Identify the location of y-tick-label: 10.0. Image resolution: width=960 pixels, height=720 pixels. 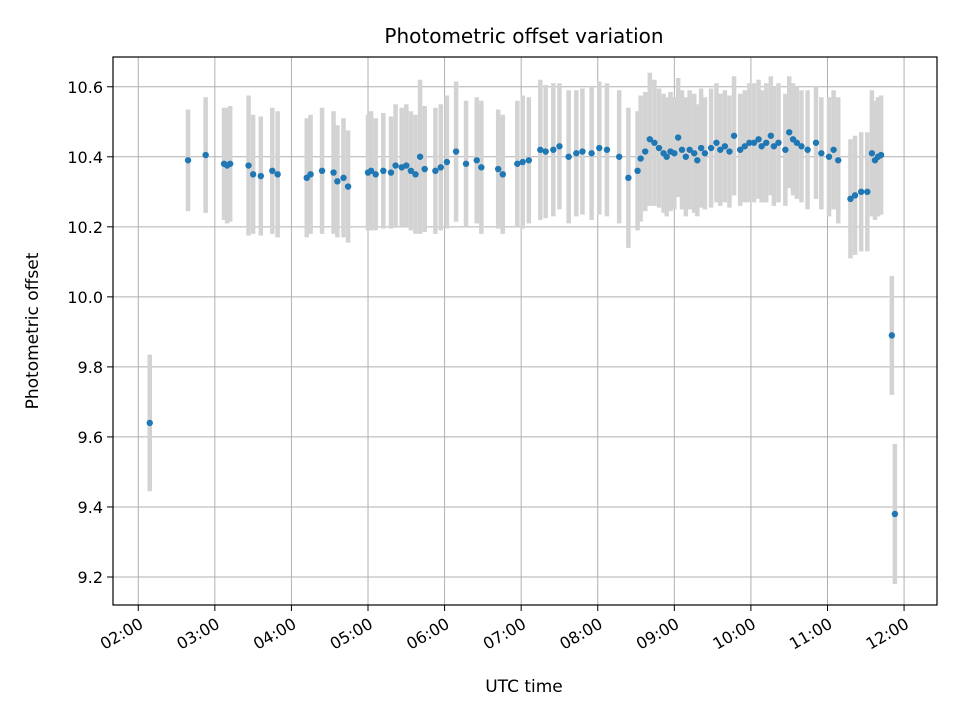
(85, 297).